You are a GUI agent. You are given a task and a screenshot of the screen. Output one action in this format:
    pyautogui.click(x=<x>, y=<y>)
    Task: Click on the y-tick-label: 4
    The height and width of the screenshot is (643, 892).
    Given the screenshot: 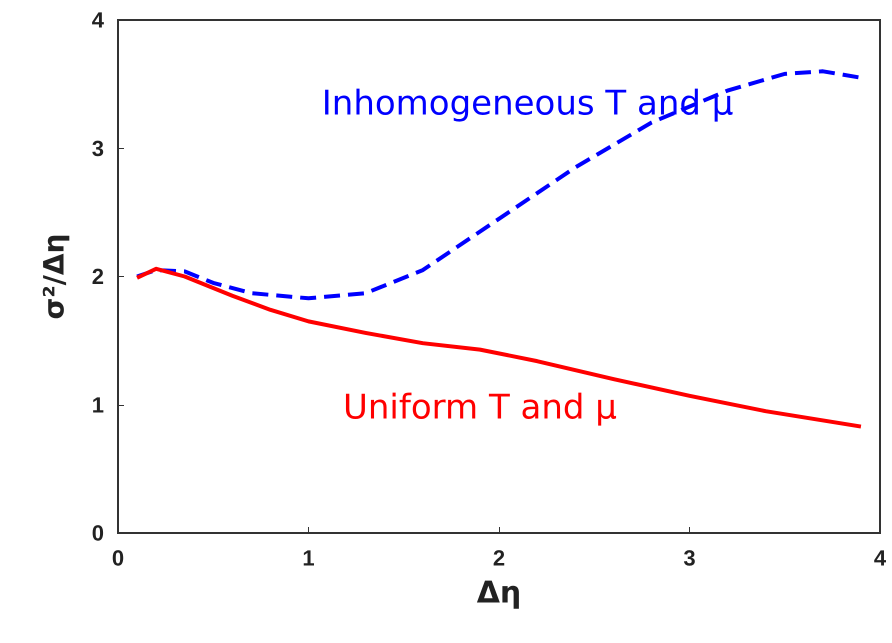 What is the action you would take?
    pyautogui.click(x=98, y=20)
    